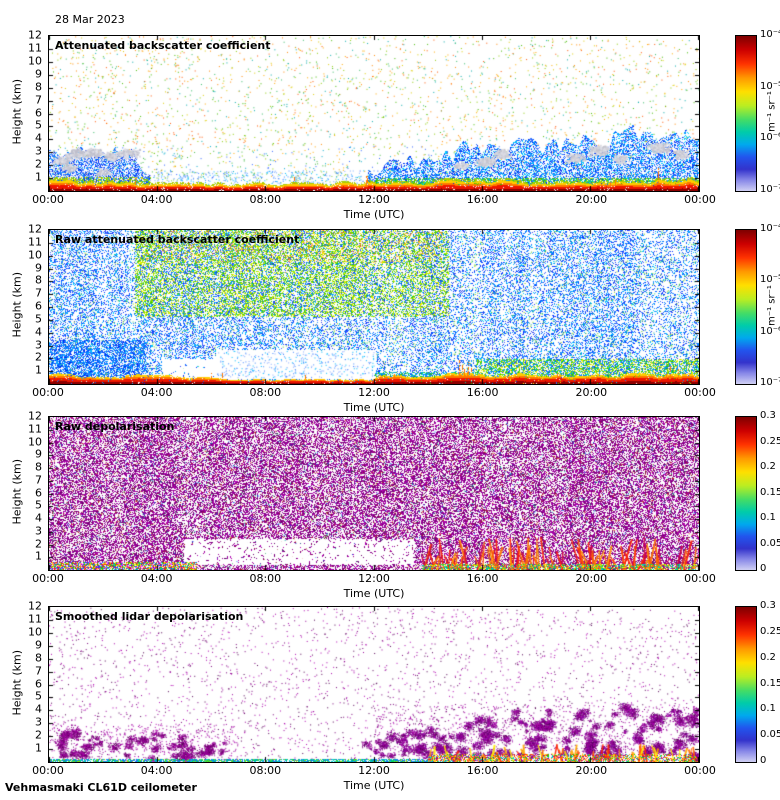  Describe the element at coordinates (763, 760) in the screenshot. I see `colorbar-tick-label: 0` at that location.